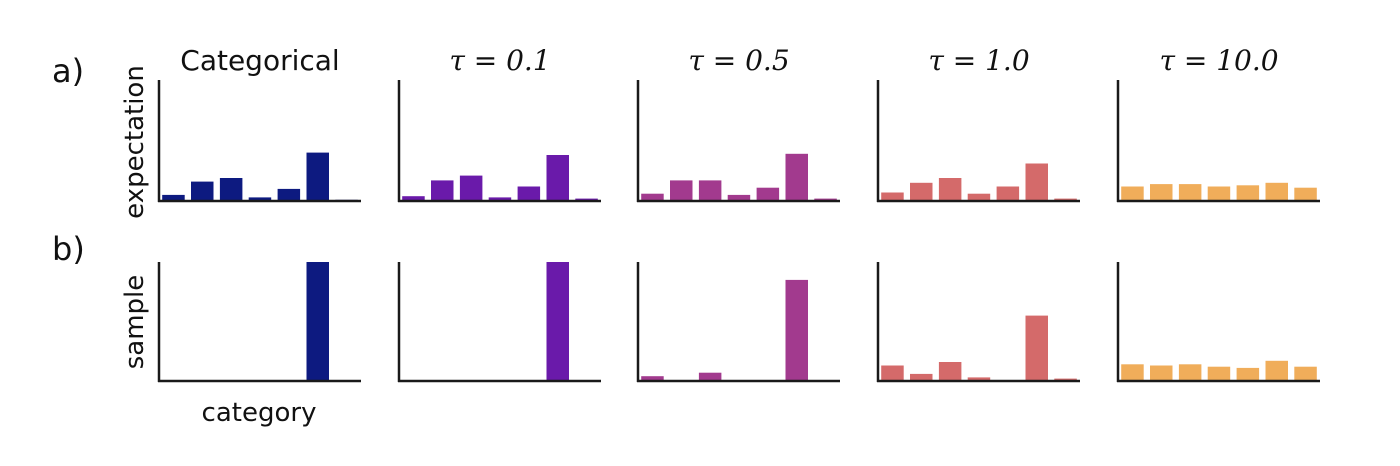 The width and height of the screenshot is (1400, 466). Describe the element at coordinates (259, 60) in the screenshot. I see `column-title-1: Categorical` at that location.